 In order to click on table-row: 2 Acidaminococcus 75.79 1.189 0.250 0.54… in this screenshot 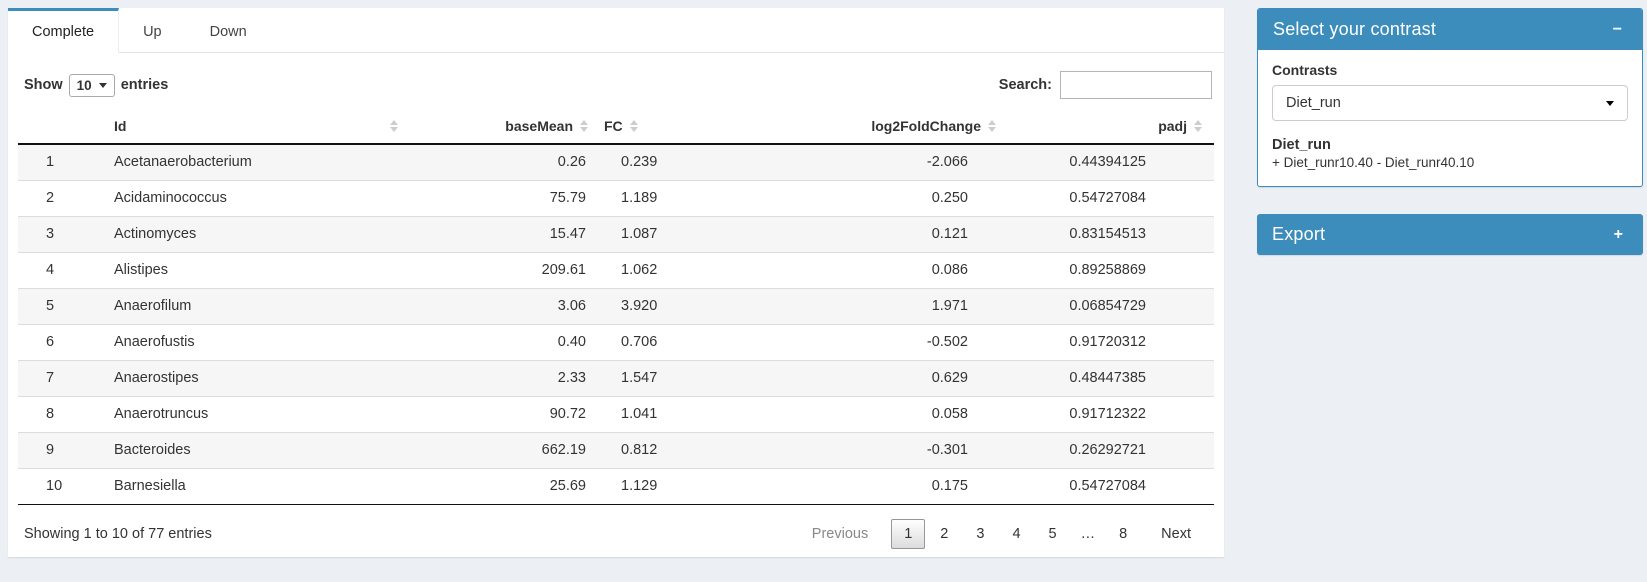, I will do `click(616, 197)`.